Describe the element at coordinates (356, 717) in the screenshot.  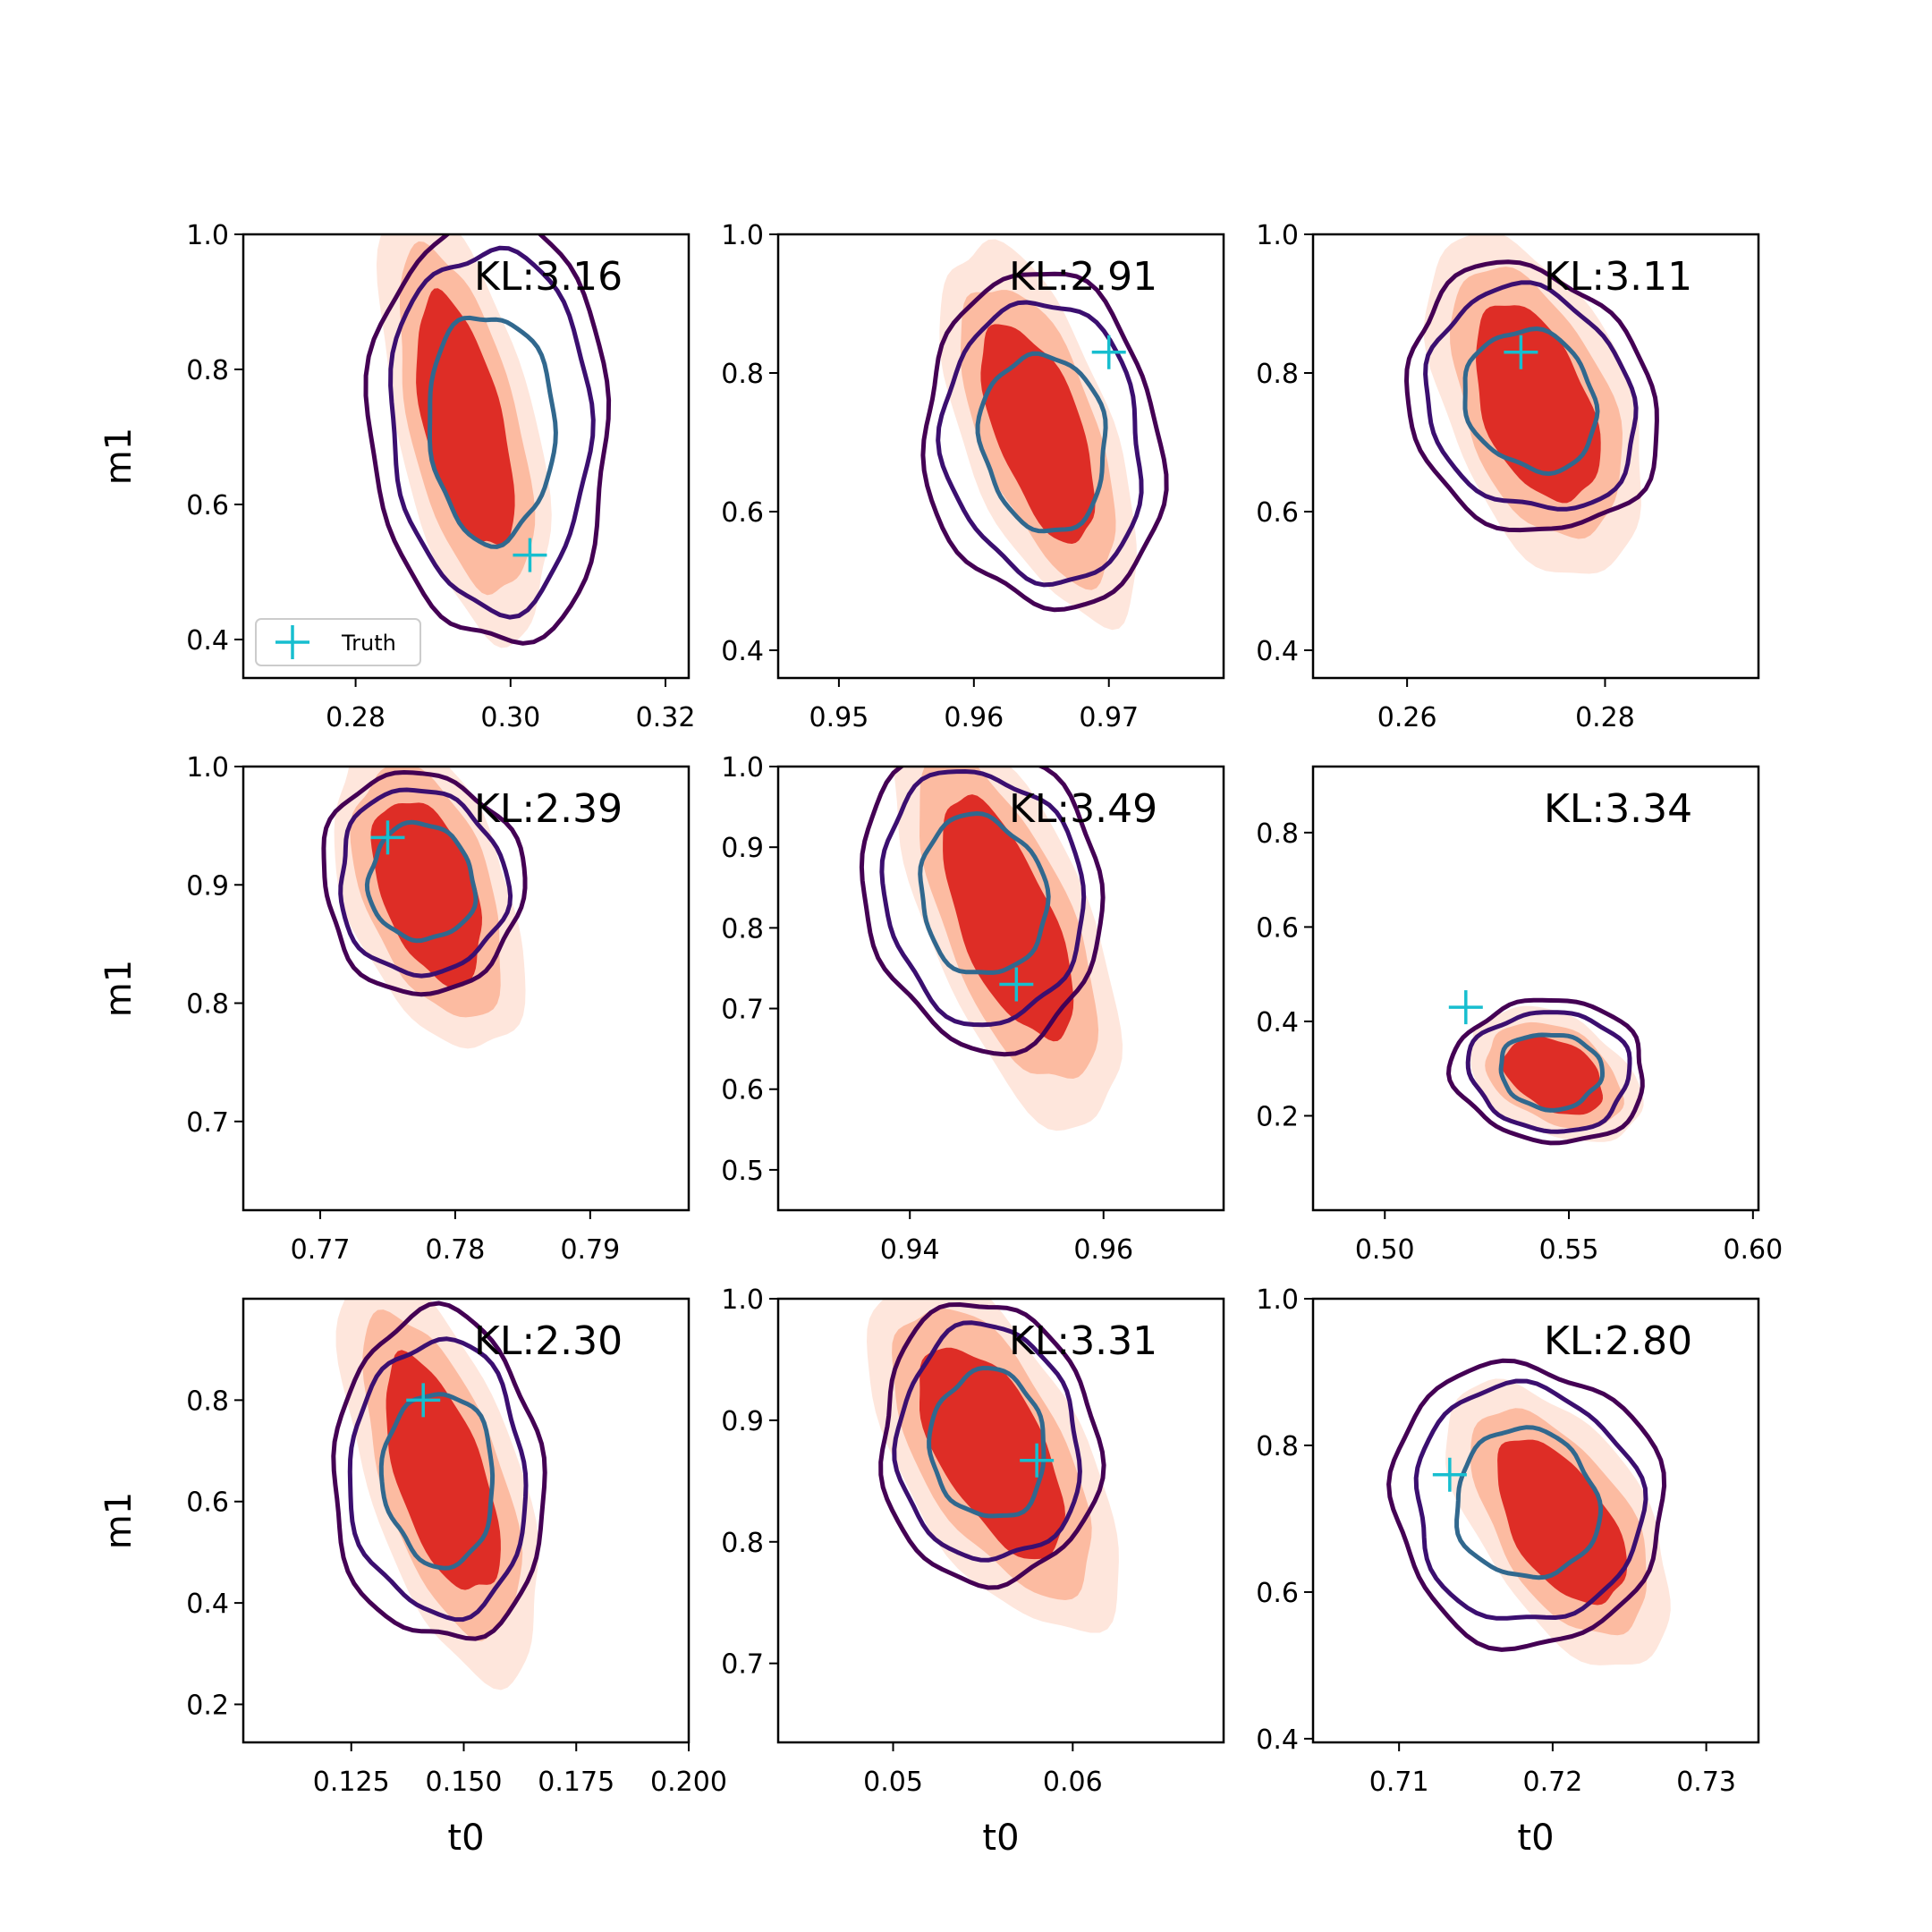
I see `x-tick-label: 0.28` at that location.